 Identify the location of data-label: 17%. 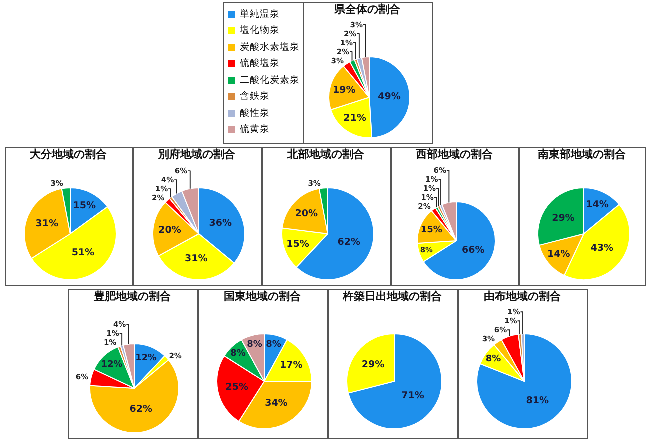
(292, 365).